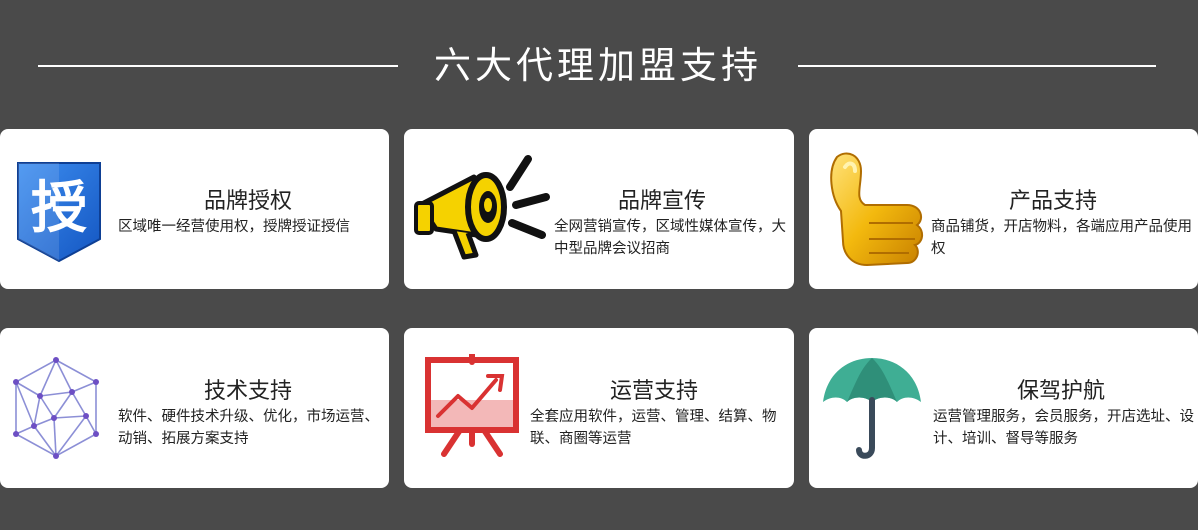 This screenshot has height=530, width=1198. I want to click on card-brand-authorization: 授 品牌授权 区域唯一经营使用权，授牌授证授信, so click(194, 209).